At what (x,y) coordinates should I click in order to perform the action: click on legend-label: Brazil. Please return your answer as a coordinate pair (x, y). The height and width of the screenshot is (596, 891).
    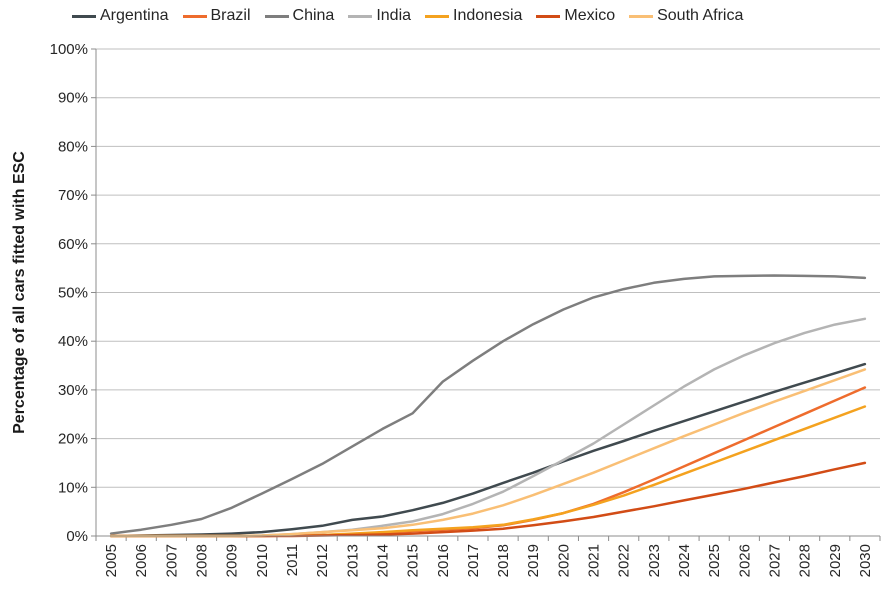
    Looking at the image, I should click on (230, 15).